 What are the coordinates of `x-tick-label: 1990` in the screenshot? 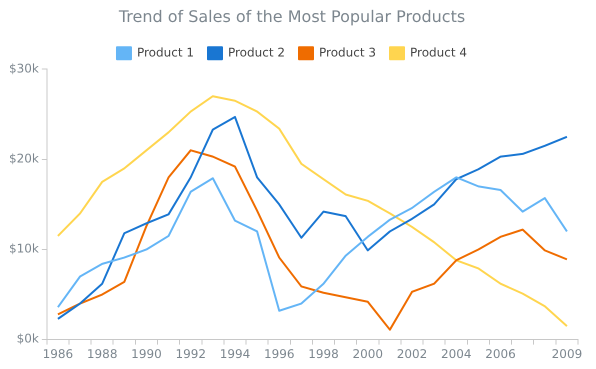 It's located at (146, 353).